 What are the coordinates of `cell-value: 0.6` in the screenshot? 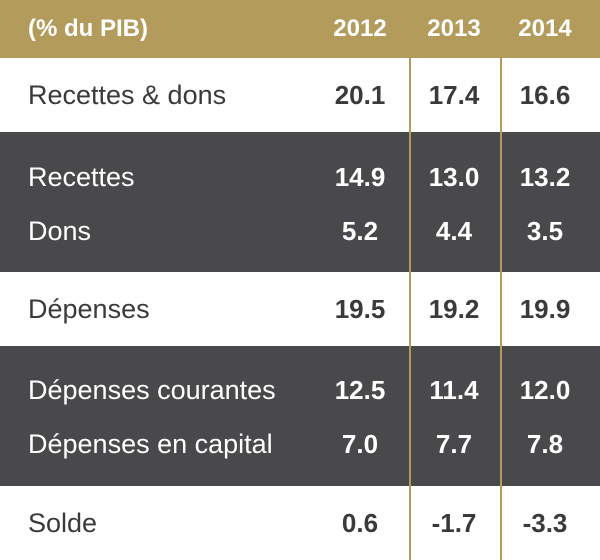 It's located at (360, 523).